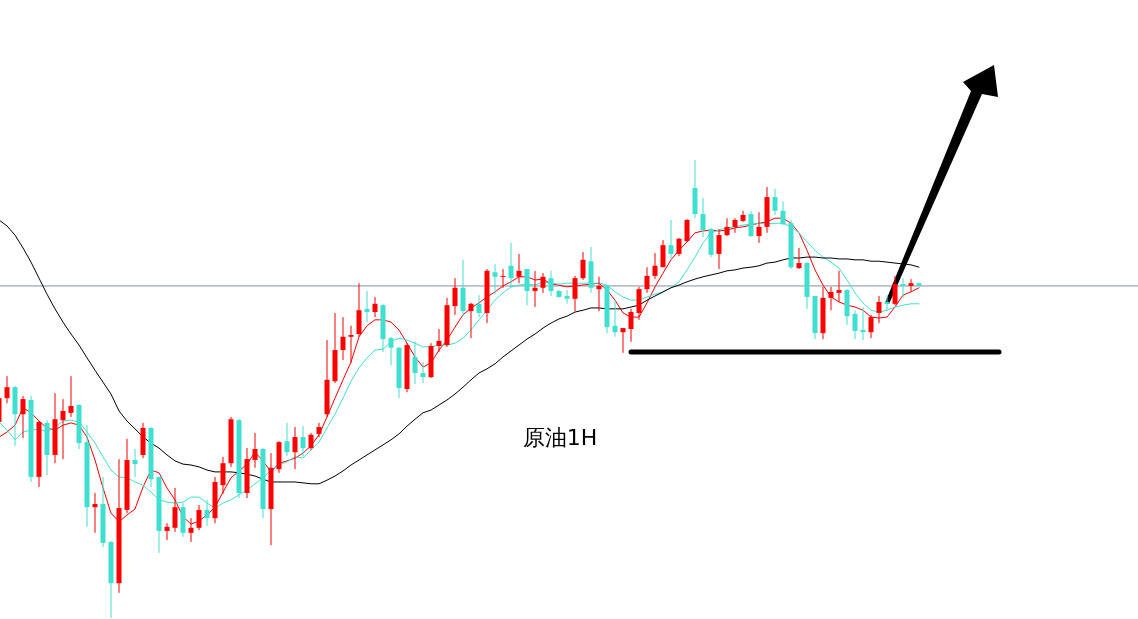 The width and height of the screenshot is (1138, 619). I want to click on annotation: 原油1H, so click(560, 437).